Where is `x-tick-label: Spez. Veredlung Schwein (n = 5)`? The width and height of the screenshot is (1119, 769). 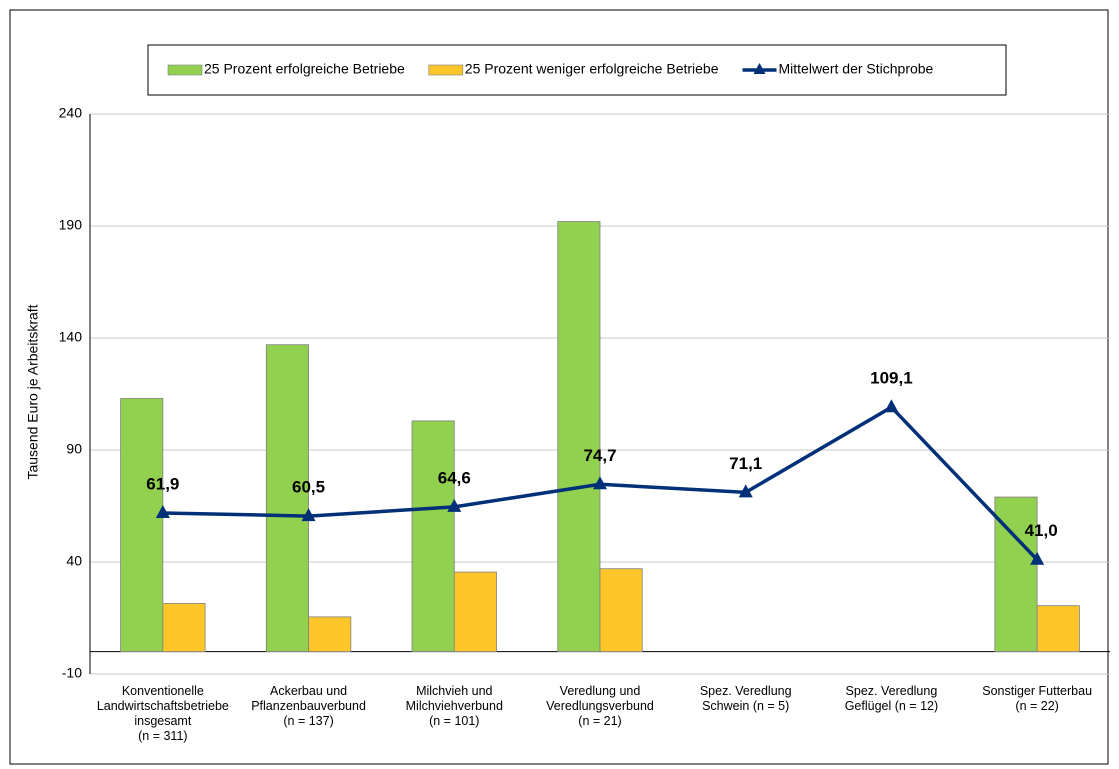 x-tick-label: Spez. Veredlung Schwein (n = 5) is located at coordinates (745, 698).